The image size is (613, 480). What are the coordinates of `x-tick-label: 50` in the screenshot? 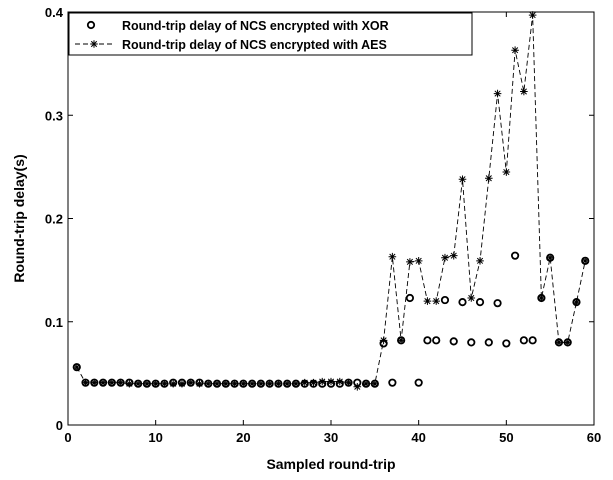 It's located at (506, 437).